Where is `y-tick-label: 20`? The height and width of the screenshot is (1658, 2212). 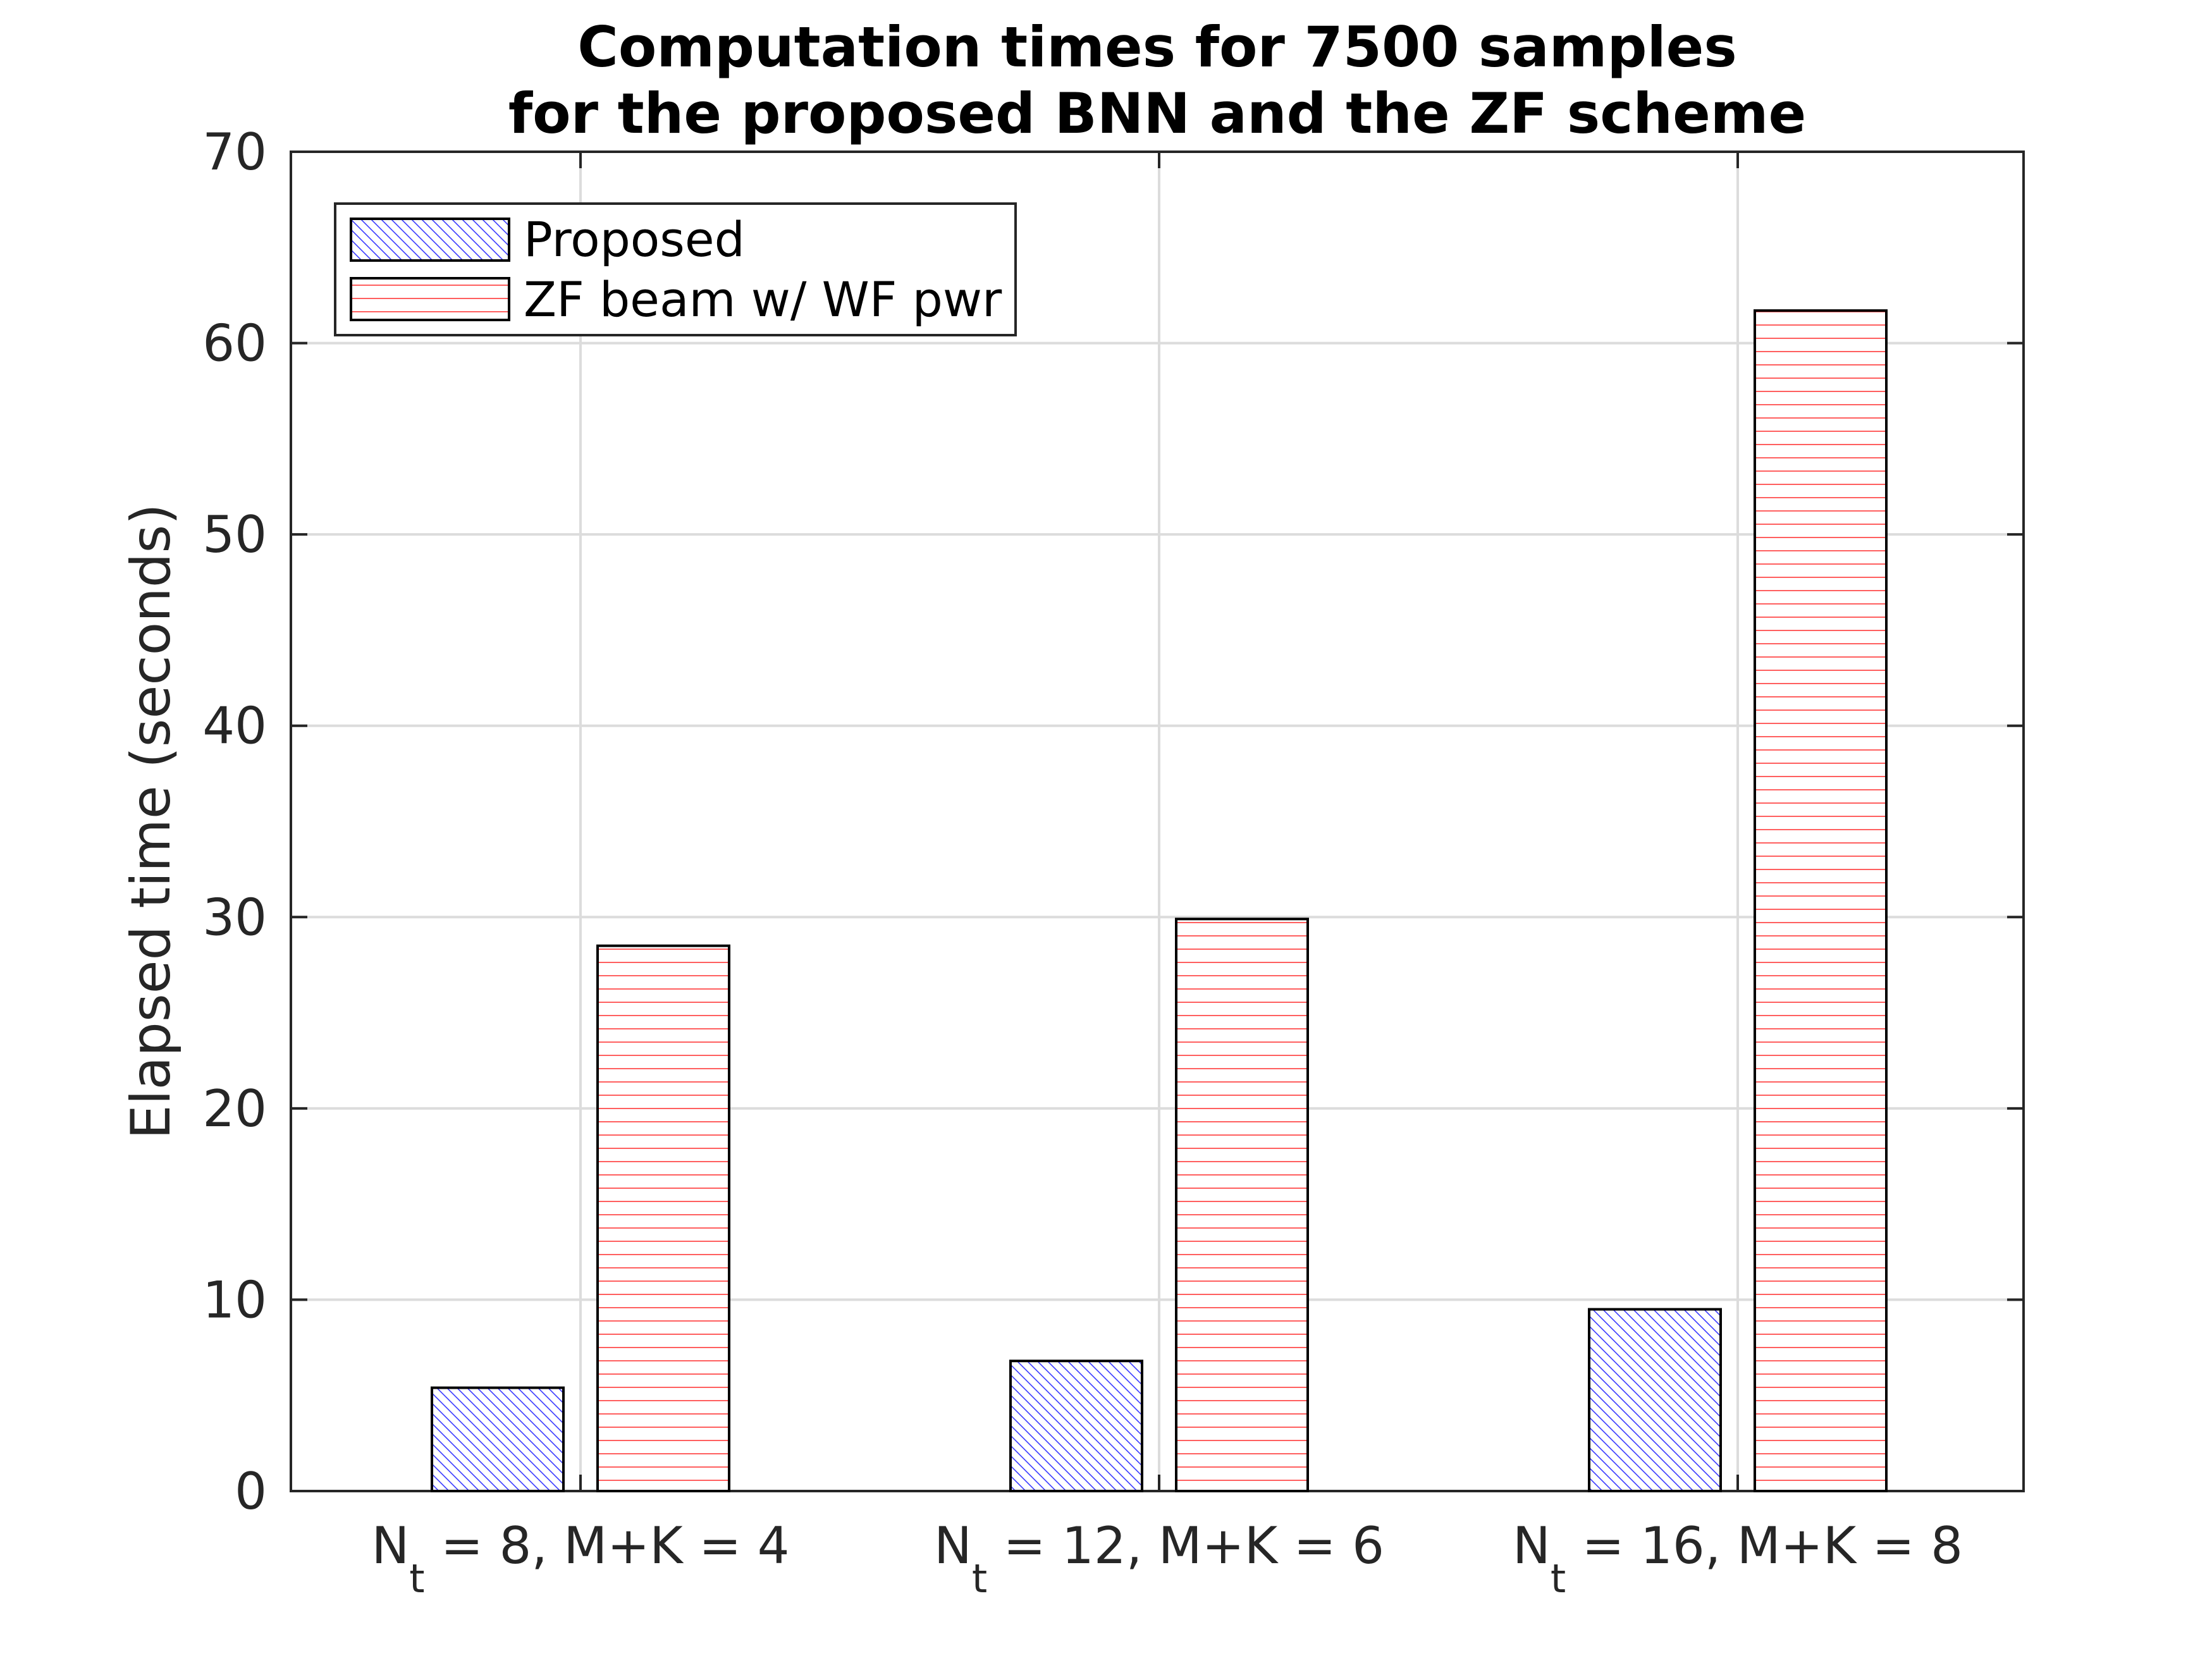 y-tick-label: 20 is located at coordinates (235, 1108).